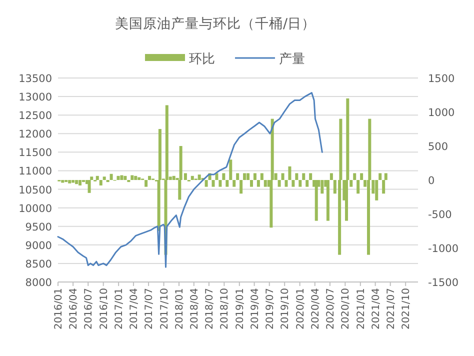  Describe the element at coordinates (255, 309) in the screenshot. I see `x-tick-label: 2019/04` at that location.